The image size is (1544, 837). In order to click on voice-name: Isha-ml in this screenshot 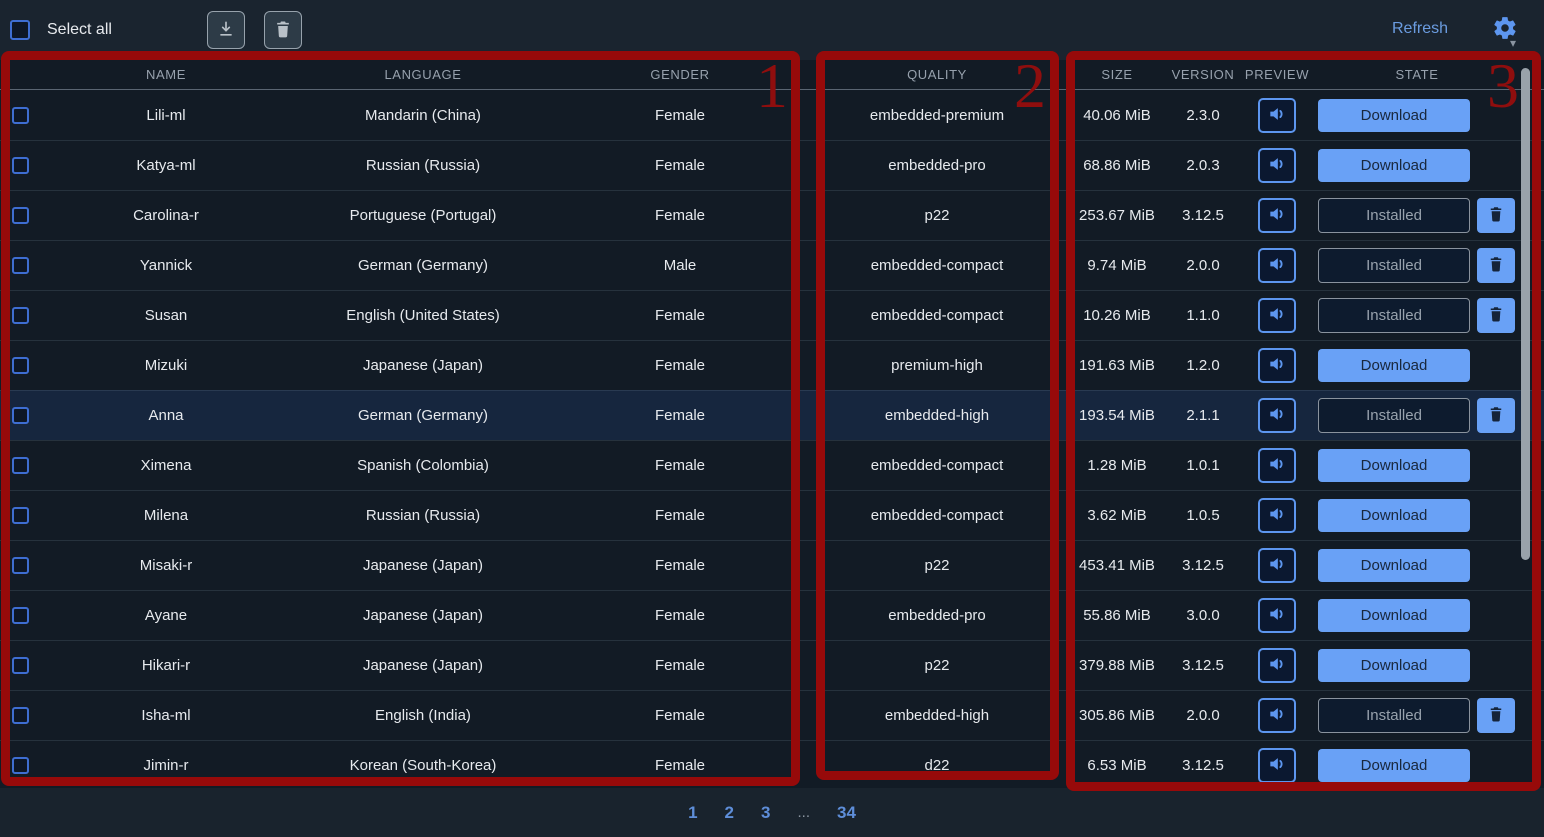, I will do `click(166, 715)`.